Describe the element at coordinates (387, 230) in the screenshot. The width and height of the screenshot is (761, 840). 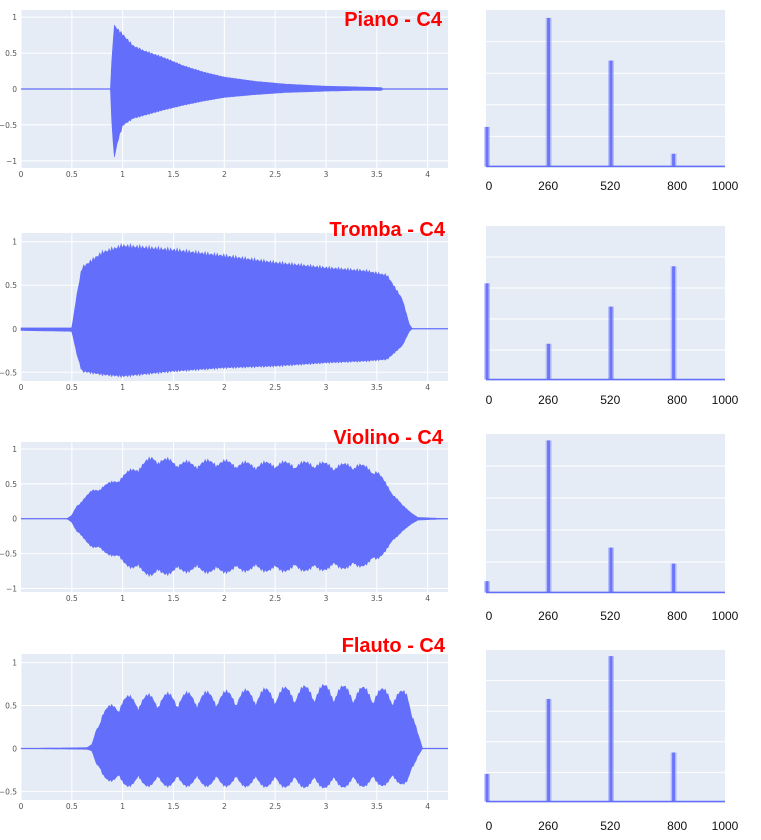
I see `row-title: Tromba - C4` at that location.